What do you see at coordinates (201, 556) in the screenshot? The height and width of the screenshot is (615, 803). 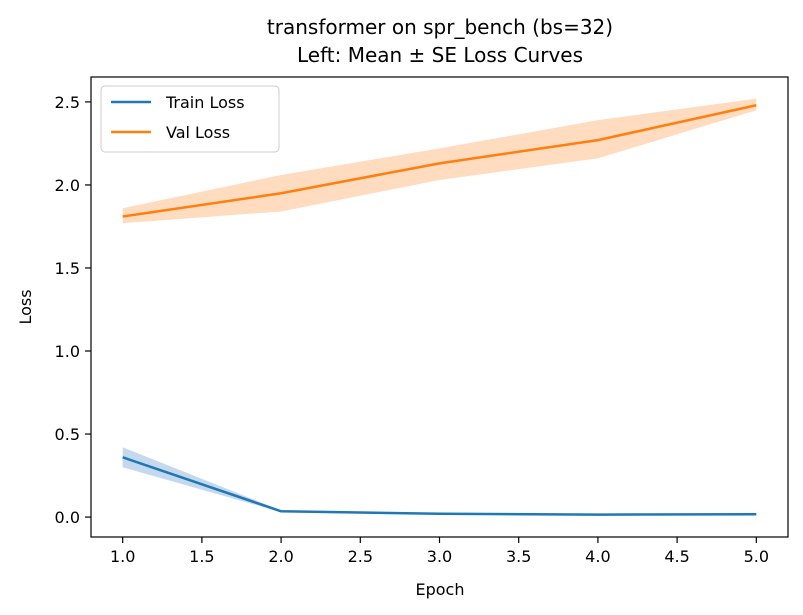 I see `x-tick-label: 1.5` at bounding box center [201, 556].